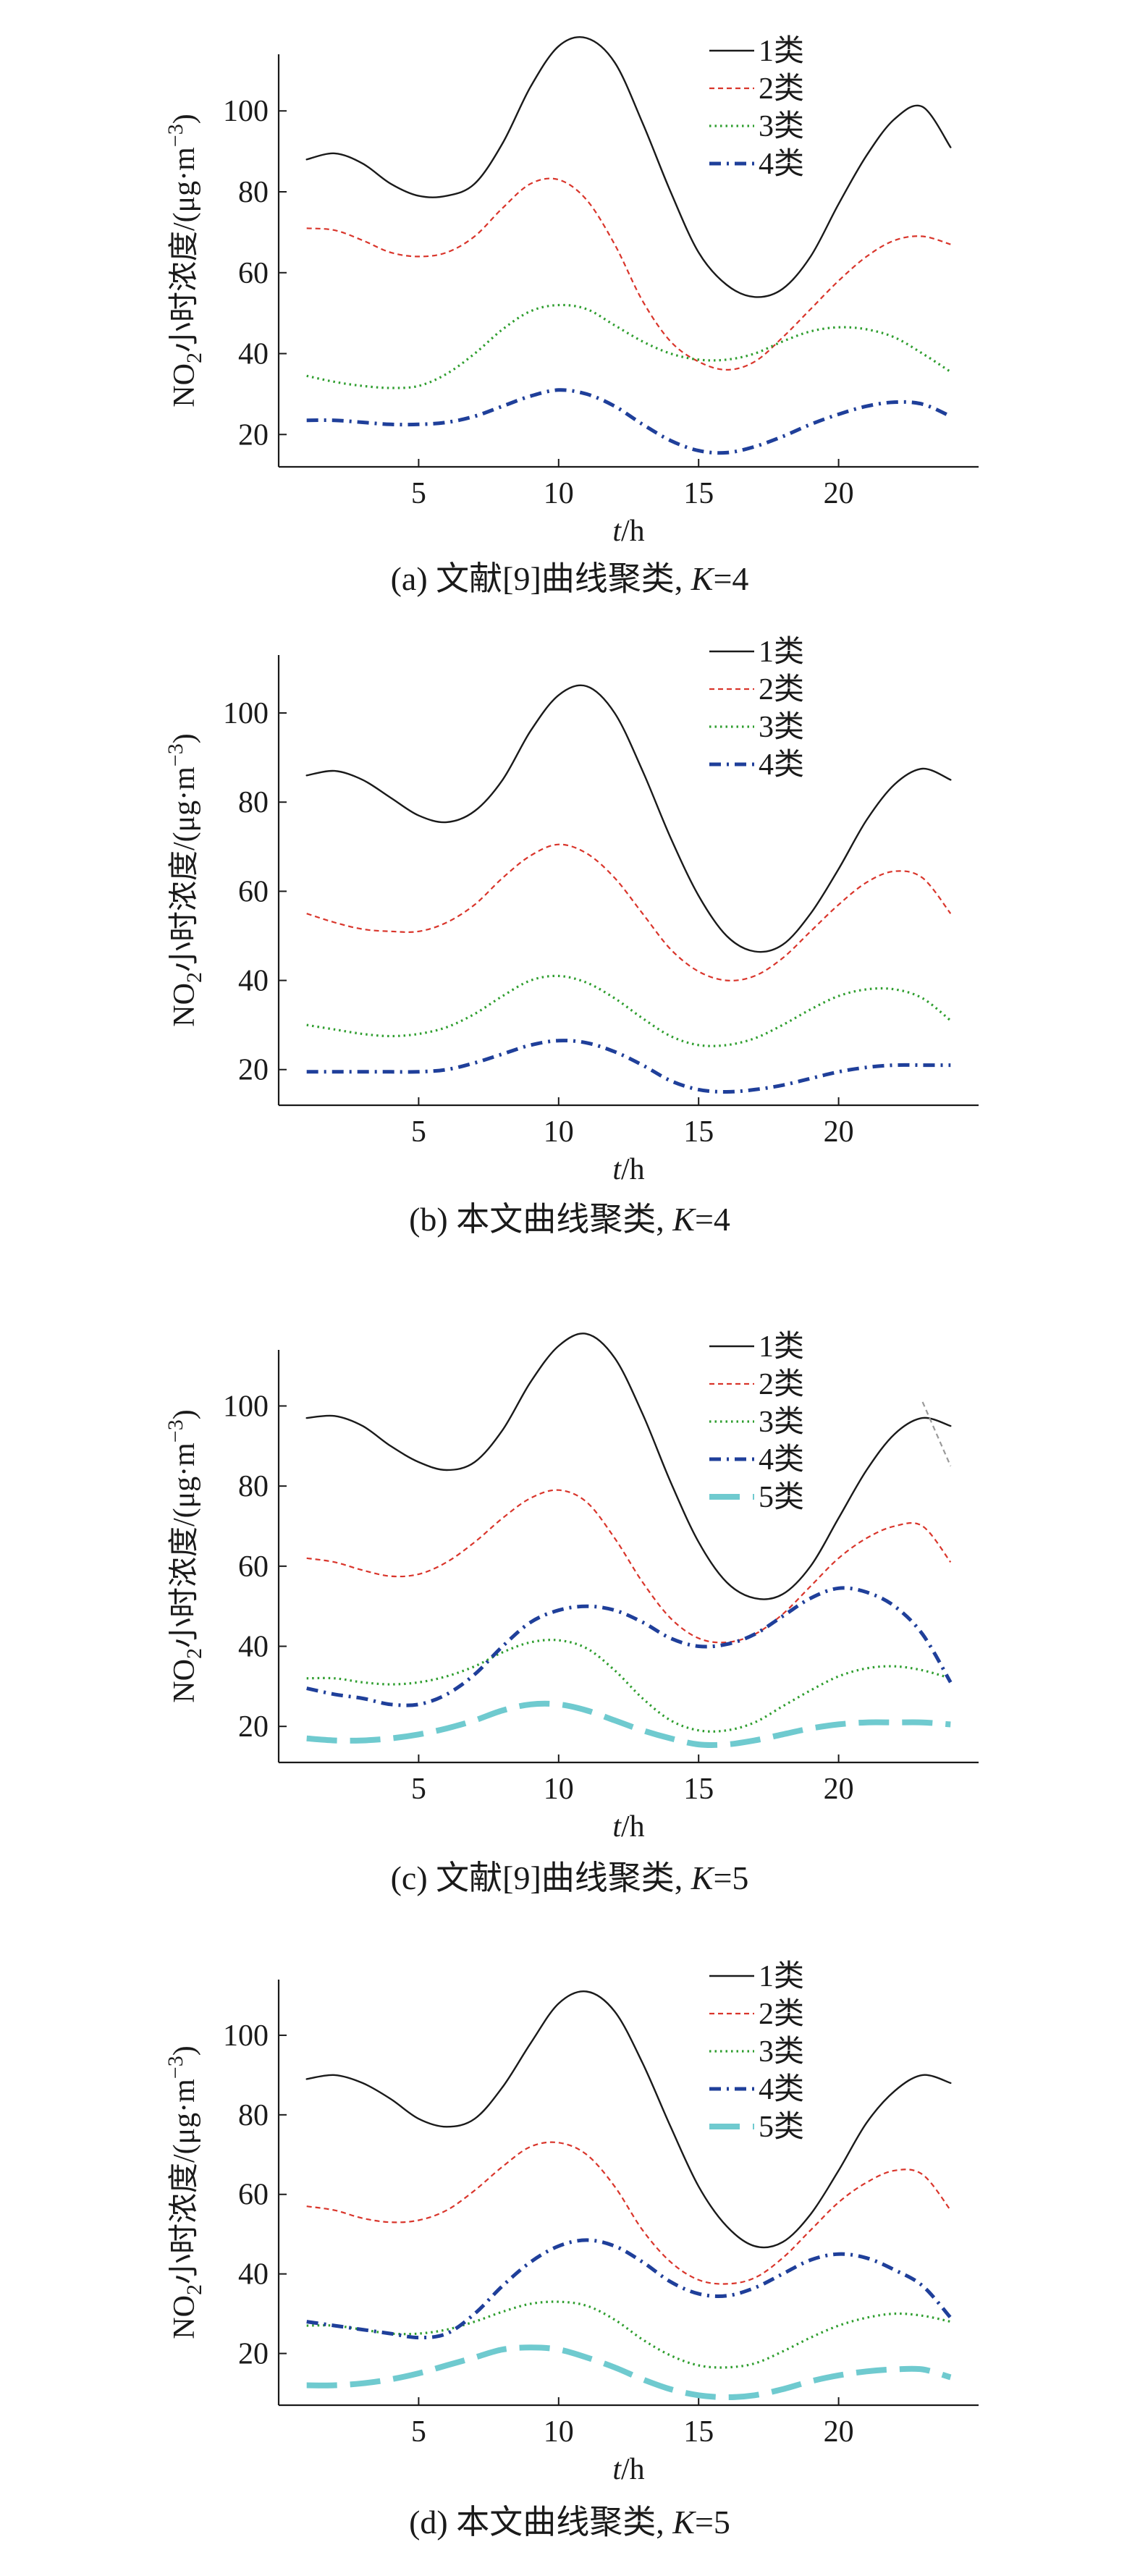  What do you see at coordinates (936, 1434) in the screenshot?
I see `series-line-fragment` at bounding box center [936, 1434].